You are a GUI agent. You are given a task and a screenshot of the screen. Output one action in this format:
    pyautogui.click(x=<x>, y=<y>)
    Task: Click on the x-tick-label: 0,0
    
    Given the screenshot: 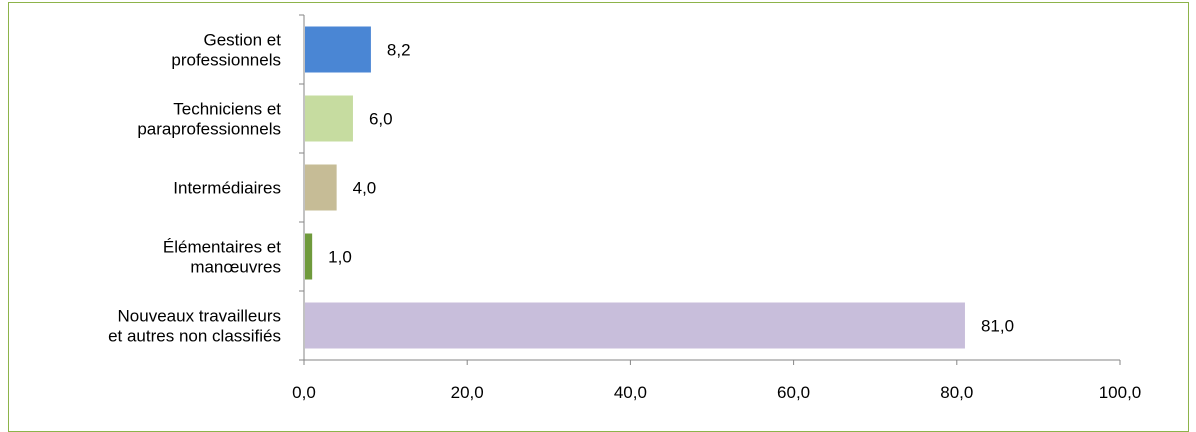 What is the action you would take?
    pyautogui.click(x=304, y=392)
    